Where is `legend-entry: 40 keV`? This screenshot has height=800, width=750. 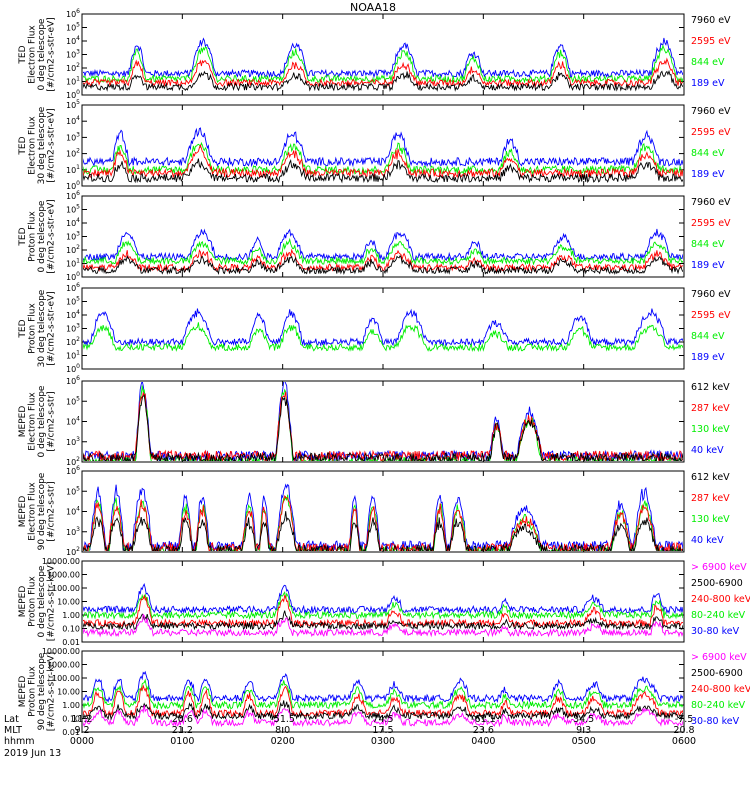
legend-entry: 40 keV is located at coordinates (707, 540).